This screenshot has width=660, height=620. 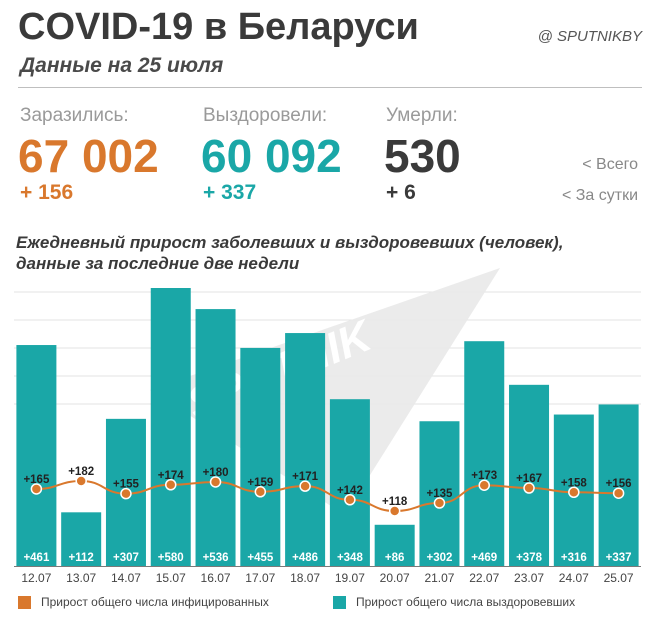 What do you see at coordinates (599, 195) in the screenshot?
I see `key-daily: < За сутки` at bounding box center [599, 195].